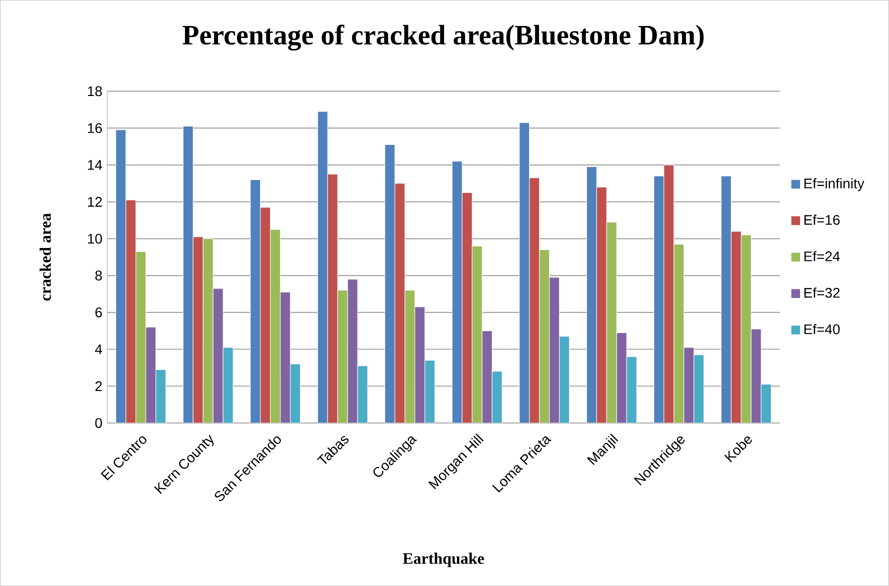 This screenshot has height=586, width=889. I want to click on y-tick-label: 8, so click(98, 275).